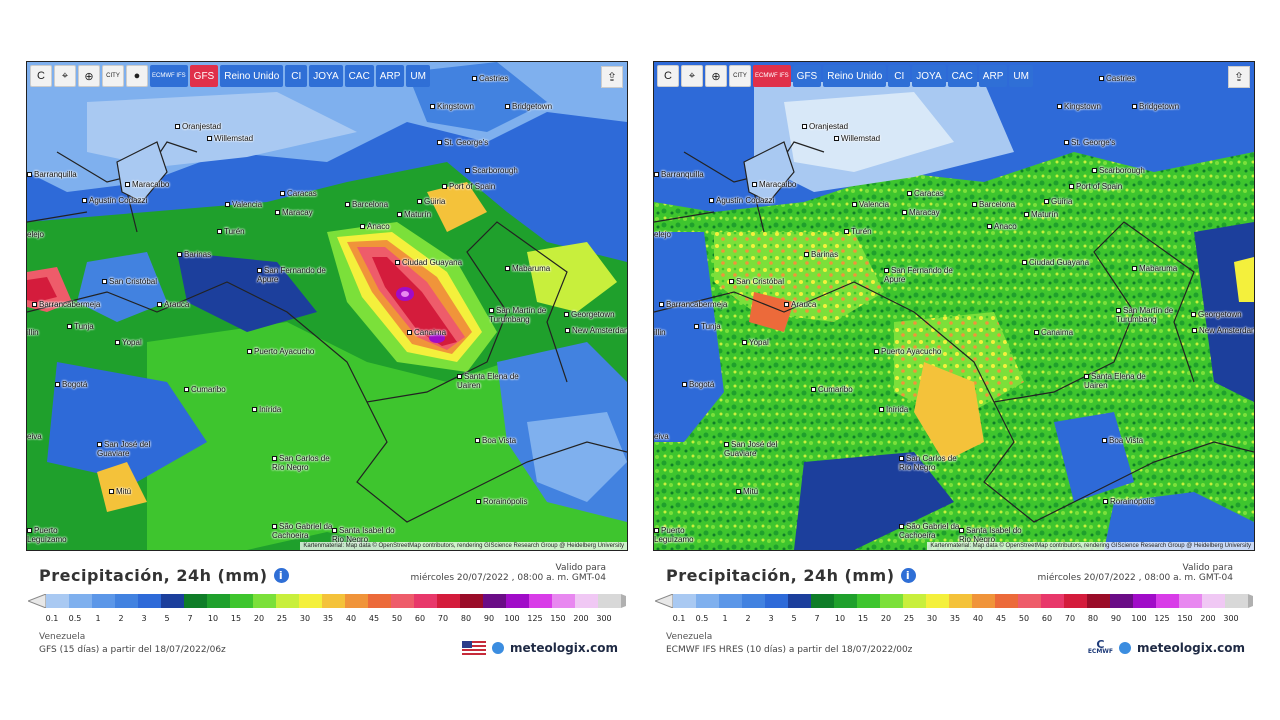 The width and height of the screenshot is (1280, 720). Describe the element at coordinates (832, 389) in the screenshot. I see `city-label: Cumaribo` at that location.